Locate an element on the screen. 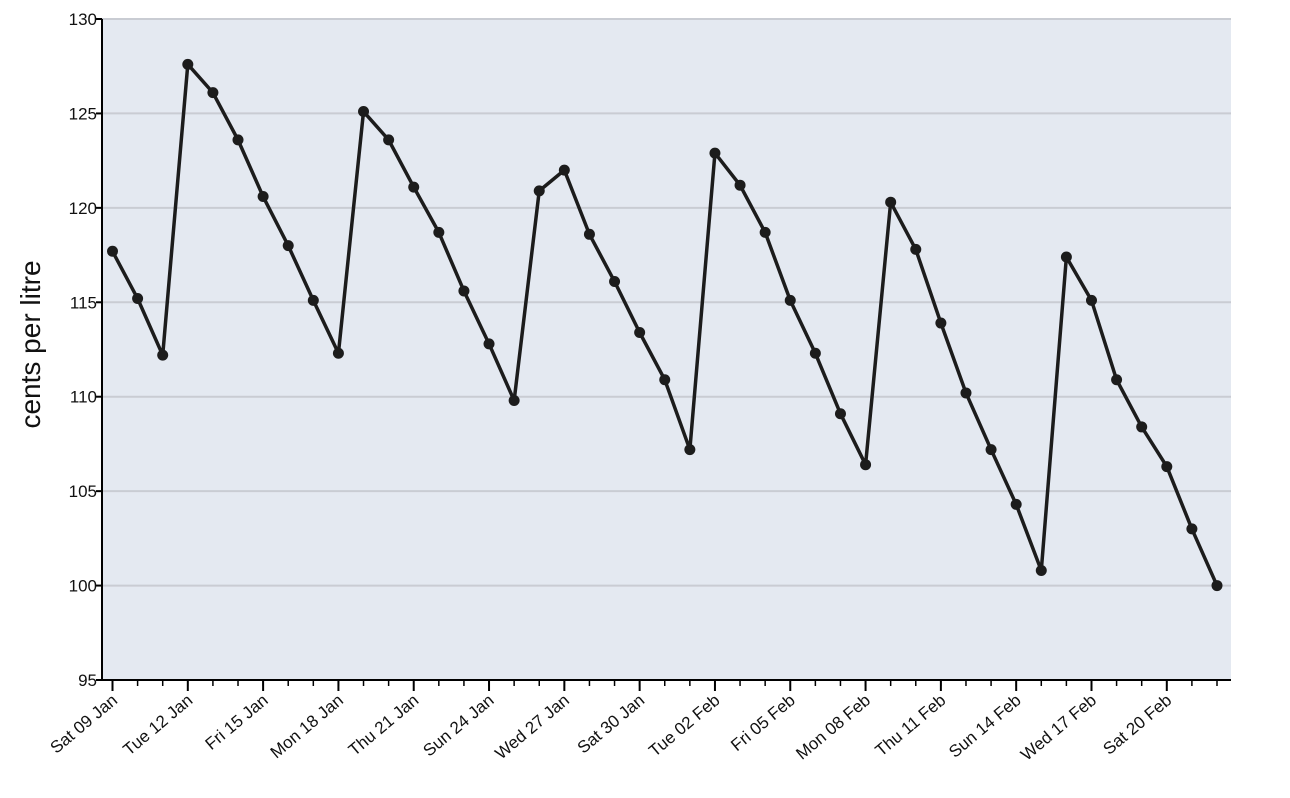 This screenshot has width=1290, height=798. y-tick-label-100: 100 is located at coordinates (83, 586).